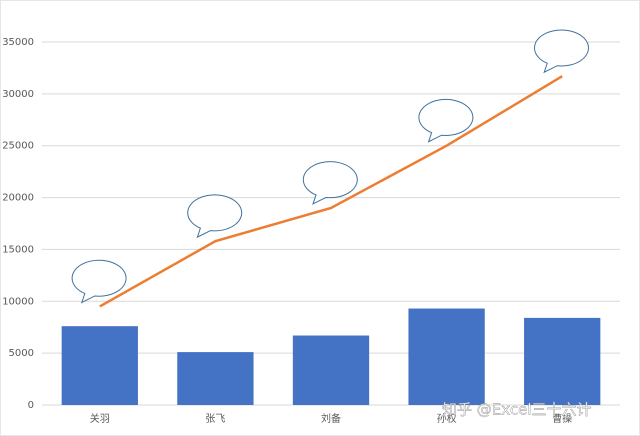 The image size is (640, 436). I want to click on x-tick-label: 曹操, so click(562, 418).